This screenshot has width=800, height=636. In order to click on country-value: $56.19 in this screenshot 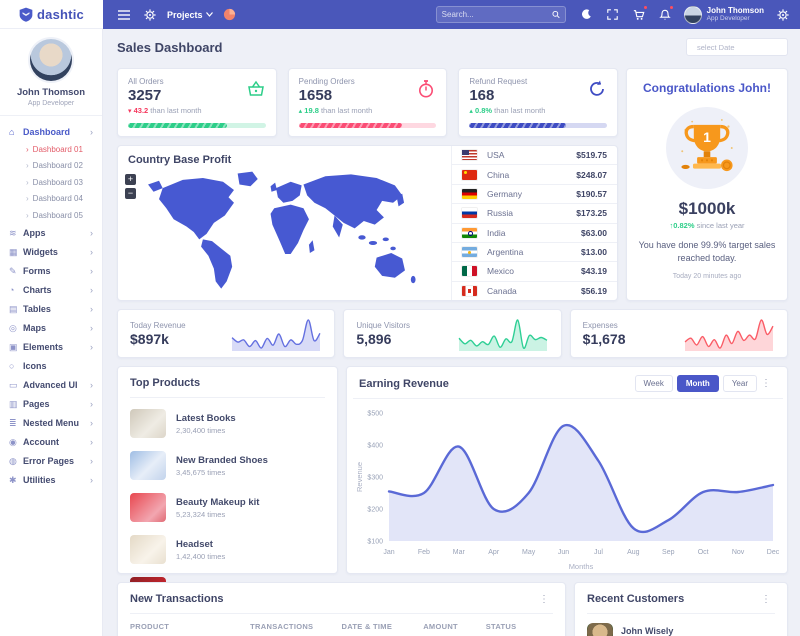, I will do `click(594, 290)`.